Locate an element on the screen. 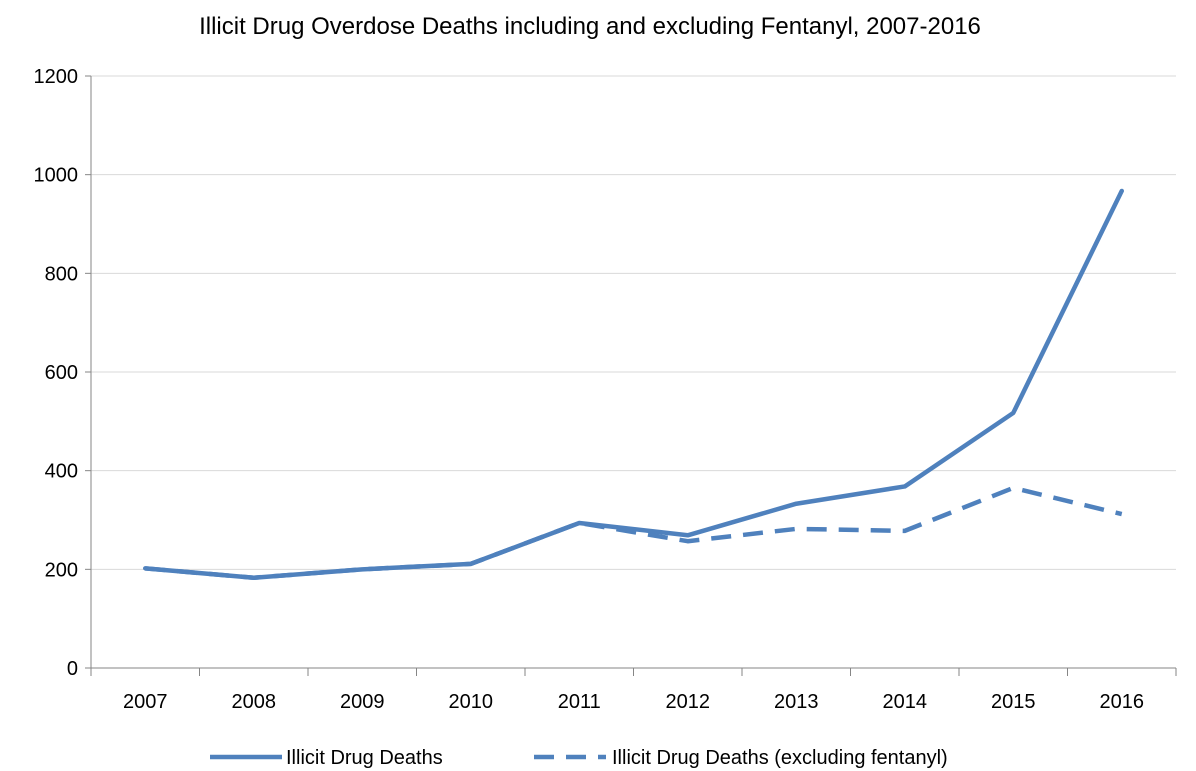 The height and width of the screenshot is (771, 1196). x-tick-label: 2009 is located at coordinates (362, 702).